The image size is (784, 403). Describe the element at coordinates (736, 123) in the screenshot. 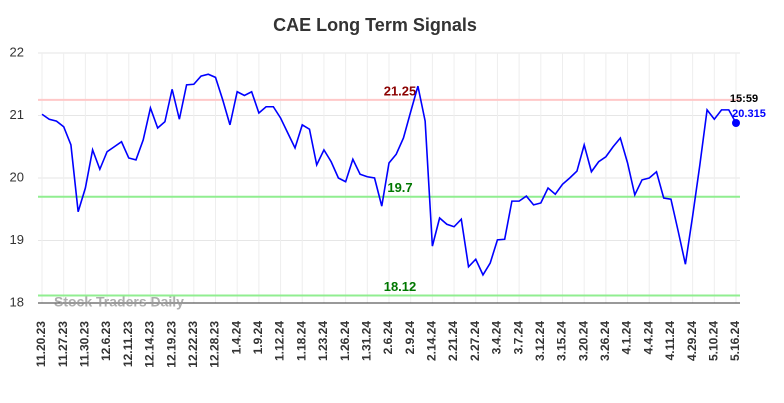

I see `last-point` at that location.